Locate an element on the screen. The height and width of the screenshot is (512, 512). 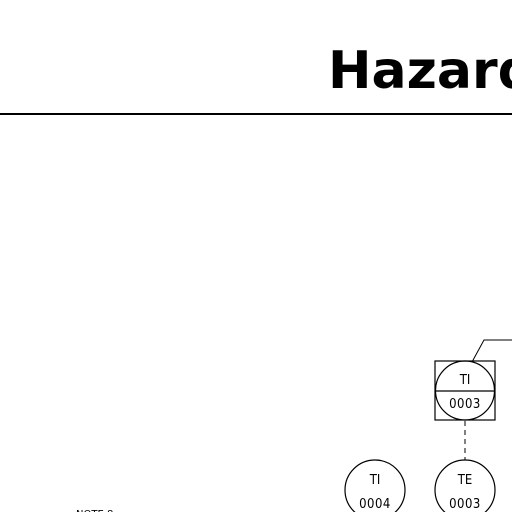
instrument-ti-0004: TI 0004 is located at coordinates (375, 485).